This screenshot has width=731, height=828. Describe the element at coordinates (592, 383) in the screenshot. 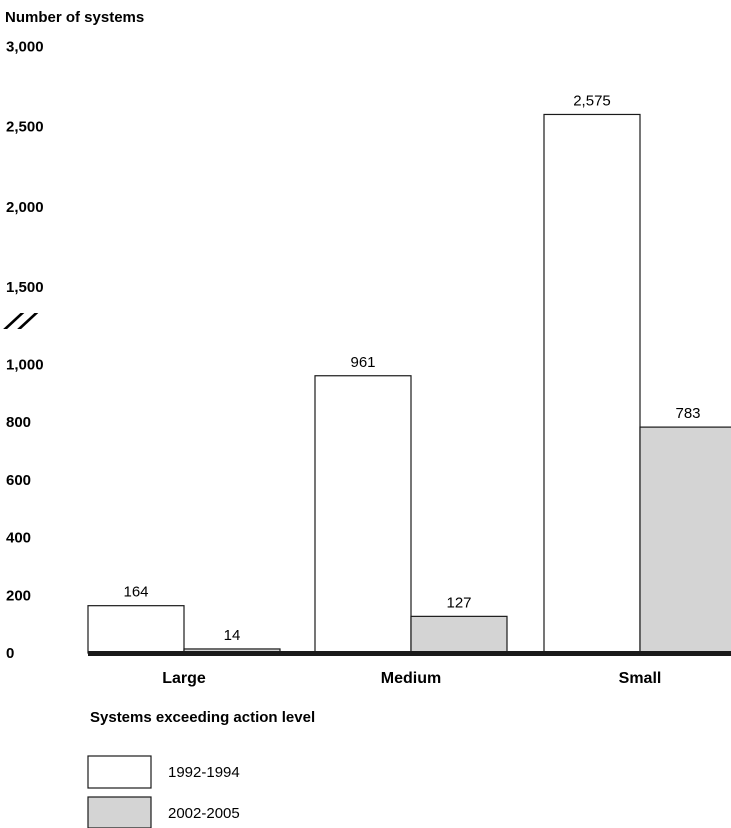

I see `bar-small-1992-1994` at that location.